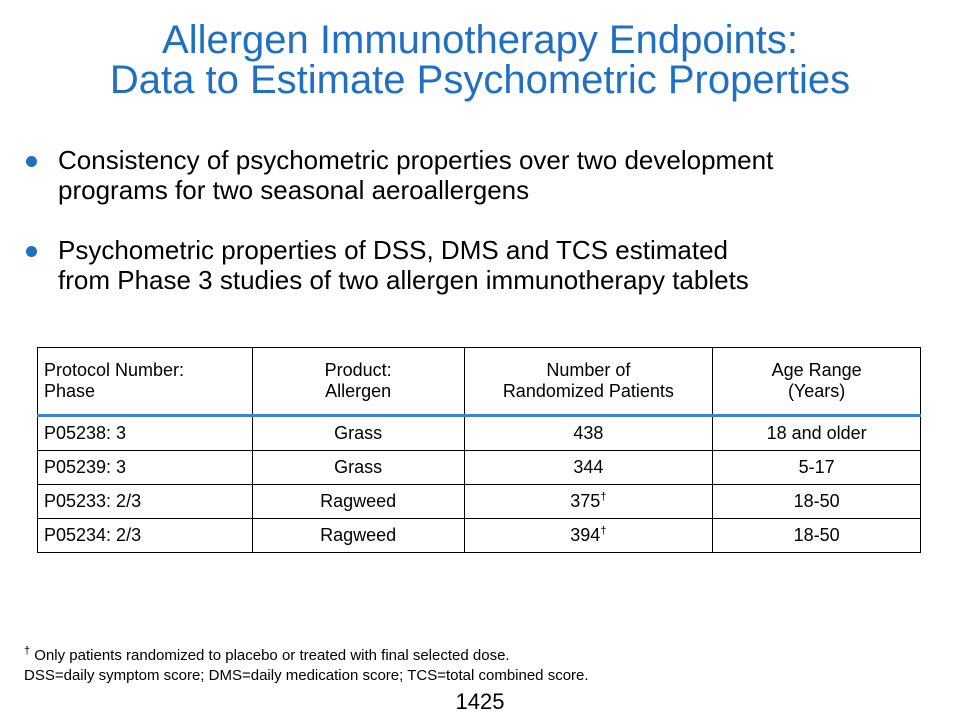  I want to click on header-patients: Number of Randomized Patients, so click(588, 382).